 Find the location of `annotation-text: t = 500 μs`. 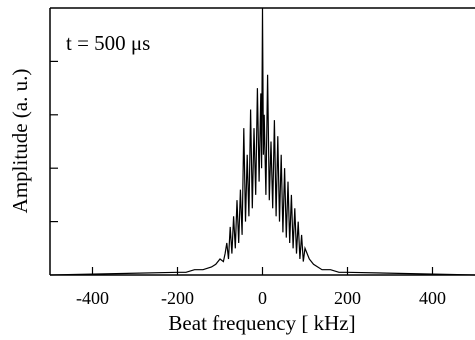

annotation-text: t = 500 μs is located at coordinates (108, 43).